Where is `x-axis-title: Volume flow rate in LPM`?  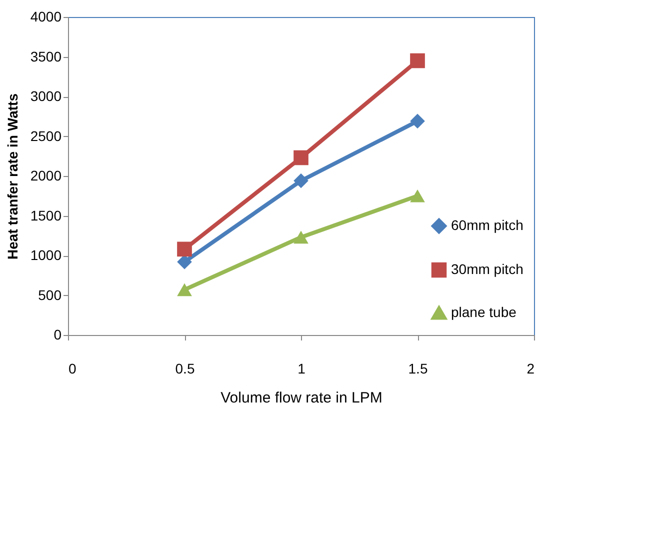
x-axis-title: Volume flow rate in LPM is located at coordinates (301, 398).